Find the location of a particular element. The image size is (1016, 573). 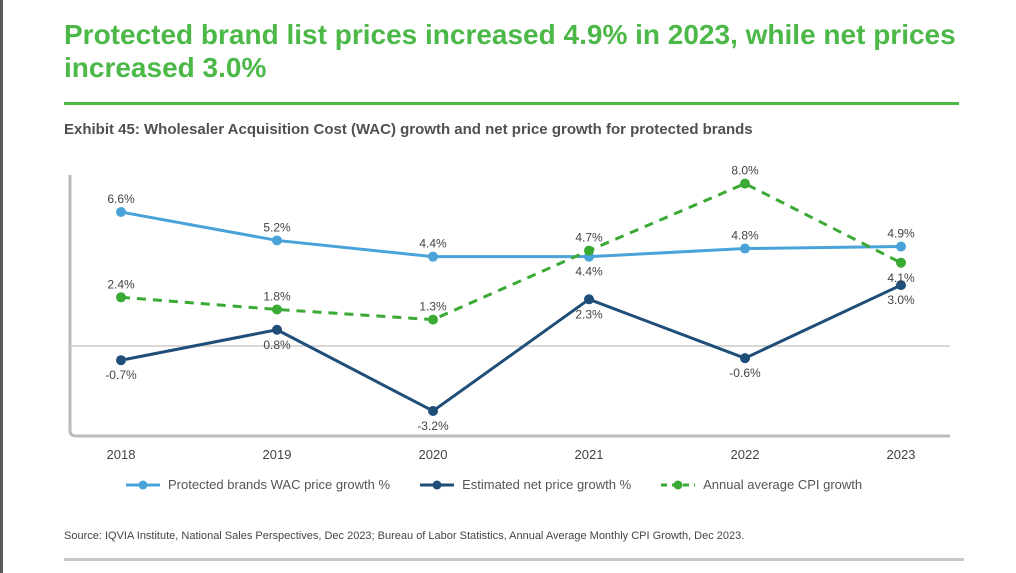

legend-label-wac: Protected brands WAC price growth % is located at coordinates (279, 484).